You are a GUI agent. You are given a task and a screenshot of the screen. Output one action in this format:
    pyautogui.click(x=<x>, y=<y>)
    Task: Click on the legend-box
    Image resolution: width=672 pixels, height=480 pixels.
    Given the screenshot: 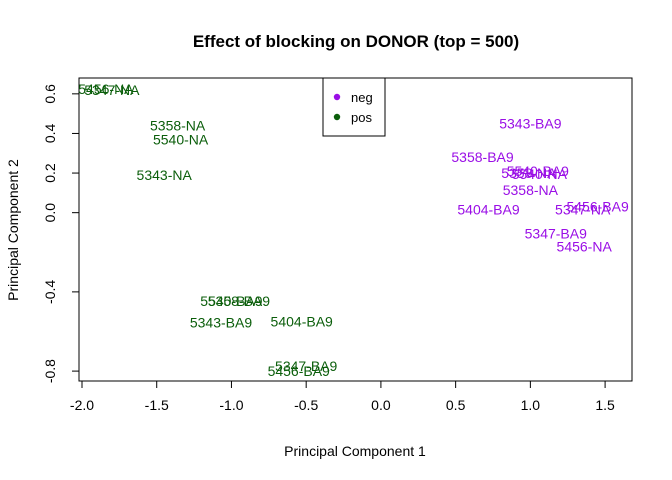 What is the action you would take?
    pyautogui.click(x=354, y=107)
    